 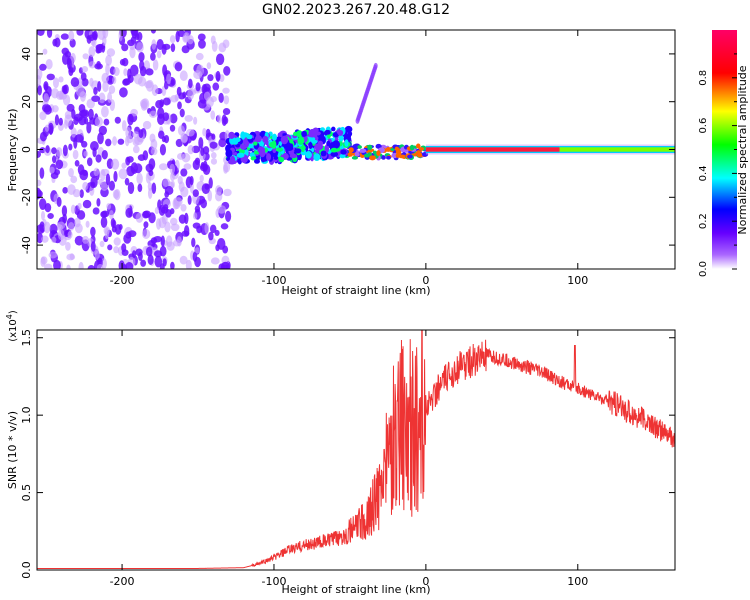 I want to click on x-tick-label: 100, so click(x=577, y=581).